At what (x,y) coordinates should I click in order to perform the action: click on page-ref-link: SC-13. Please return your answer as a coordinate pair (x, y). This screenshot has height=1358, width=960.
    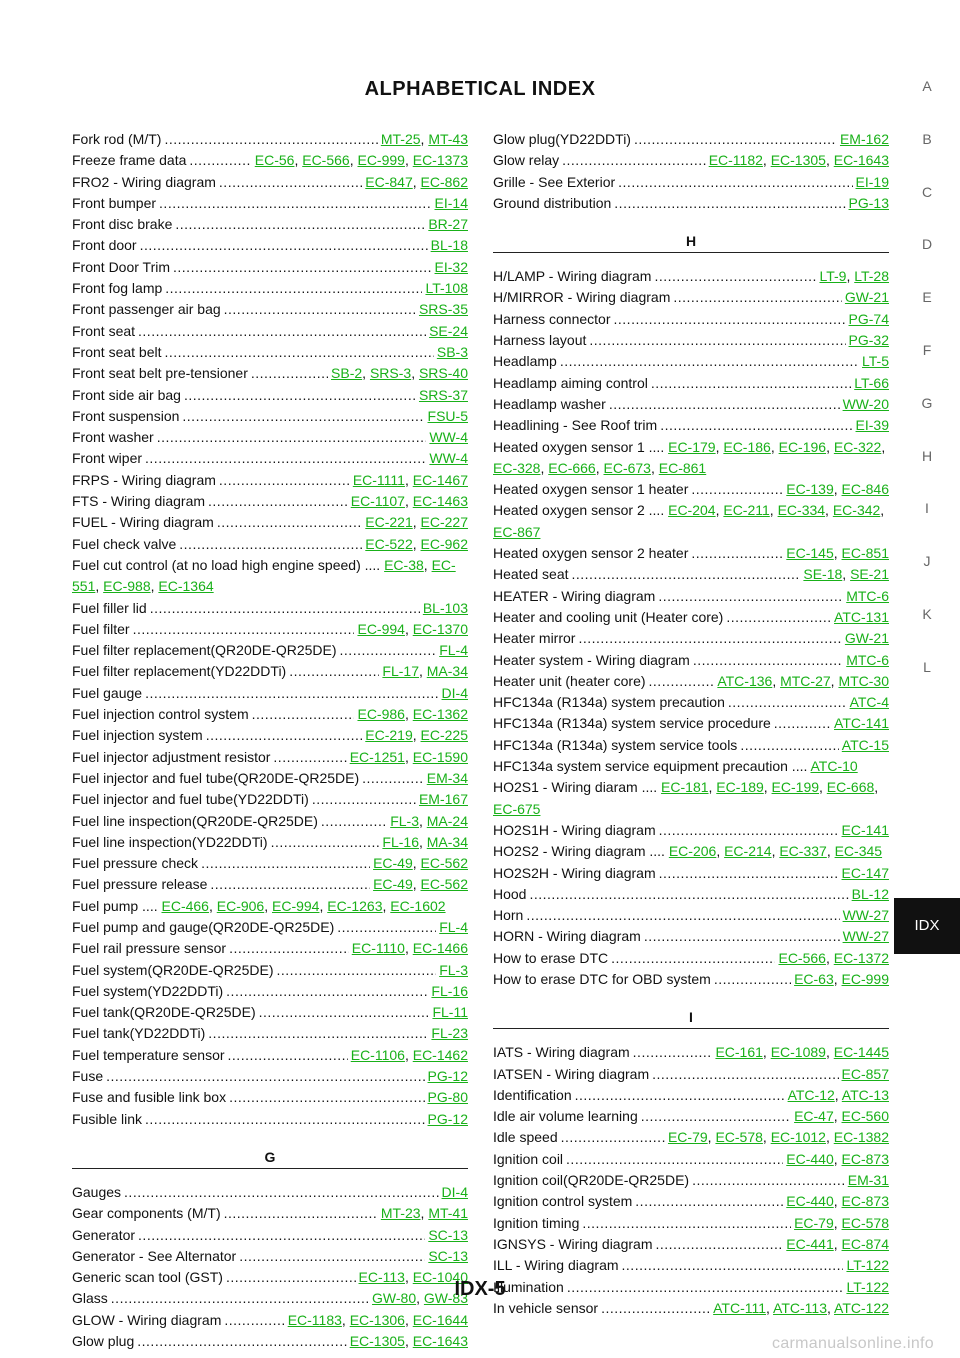
    Looking at the image, I should click on (448, 1255).